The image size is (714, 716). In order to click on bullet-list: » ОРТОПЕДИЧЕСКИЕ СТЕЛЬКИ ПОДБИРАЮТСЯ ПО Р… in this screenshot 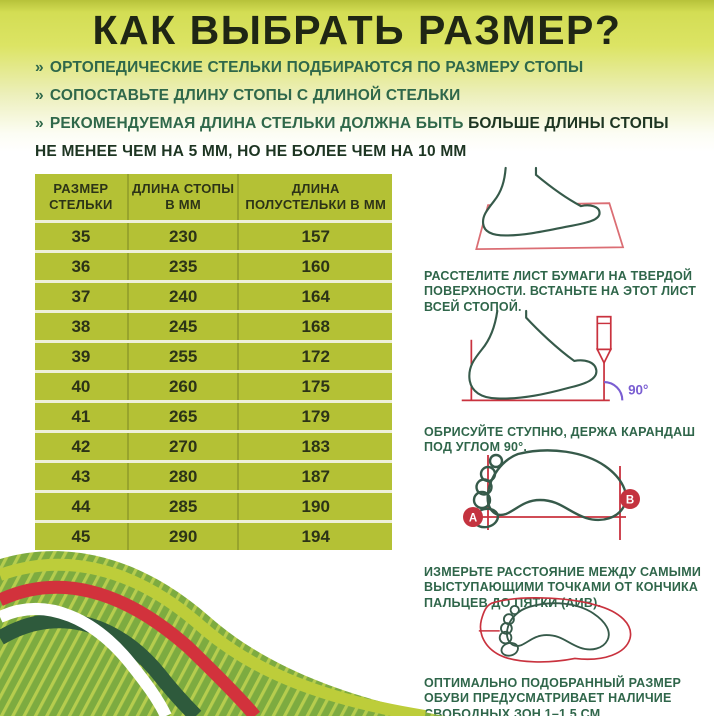, I will do `click(365, 110)`.